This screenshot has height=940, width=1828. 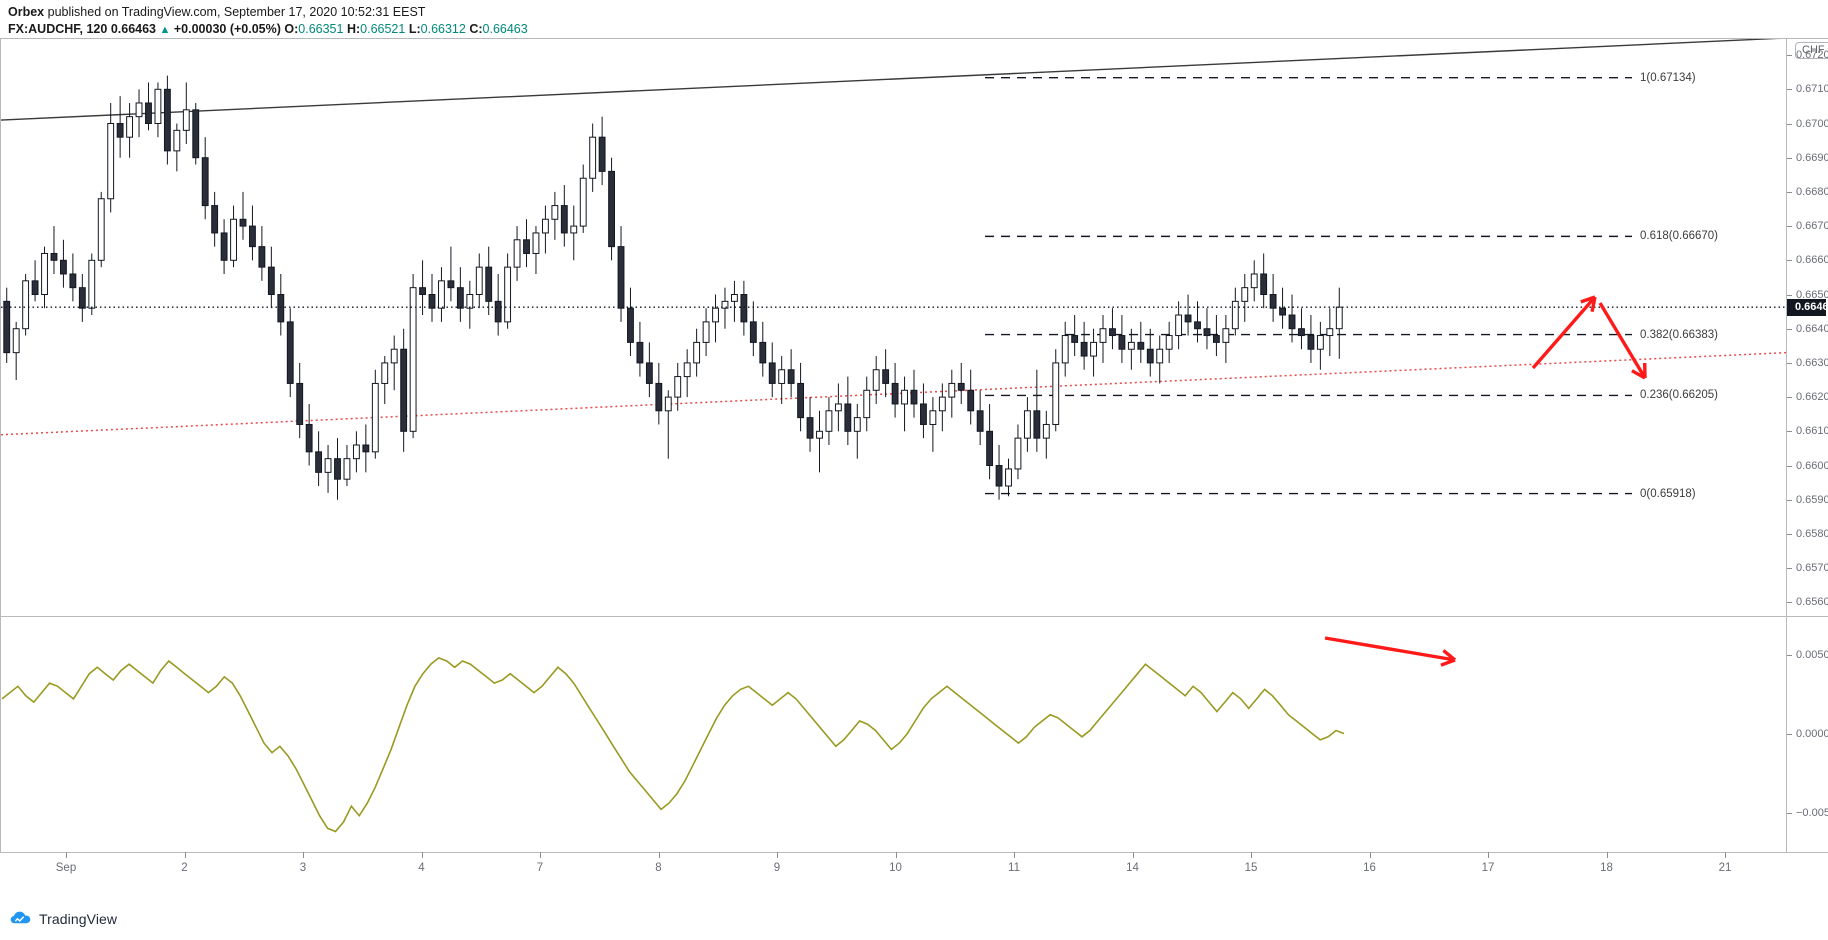 I want to click on oscillator-divergence-arrow-head-a, so click(x=1448, y=662).